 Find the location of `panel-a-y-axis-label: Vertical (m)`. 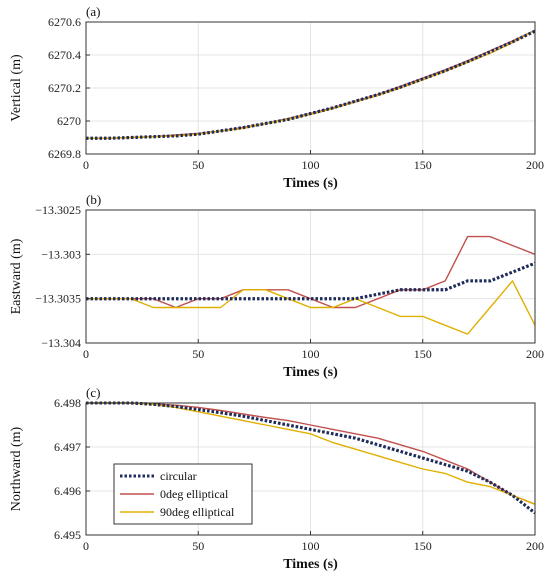

panel-a-y-axis-label: Vertical (m) is located at coordinates (16, 88).